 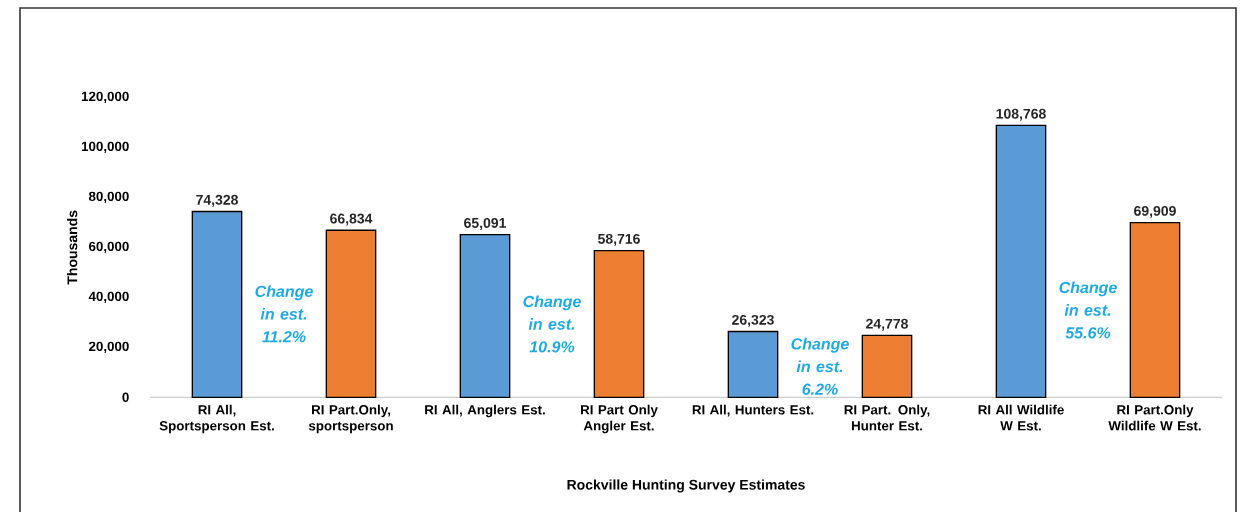 What do you see at coordinates (1088, 310) in the screenshot?
I see `annotation: Change in est. 55.6%` at bounding box center [1088, 310].